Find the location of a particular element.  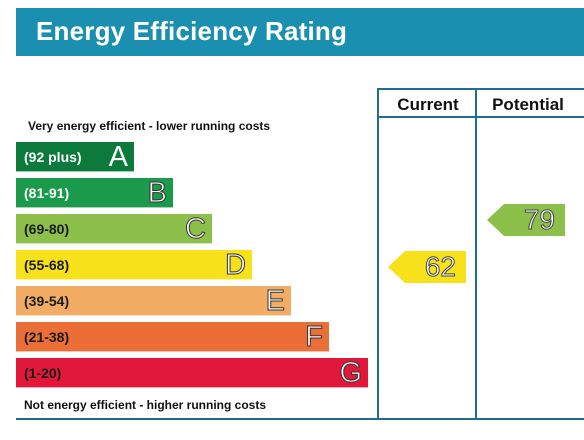

band-g: (1-20) G is located at coordinates (192, 373).